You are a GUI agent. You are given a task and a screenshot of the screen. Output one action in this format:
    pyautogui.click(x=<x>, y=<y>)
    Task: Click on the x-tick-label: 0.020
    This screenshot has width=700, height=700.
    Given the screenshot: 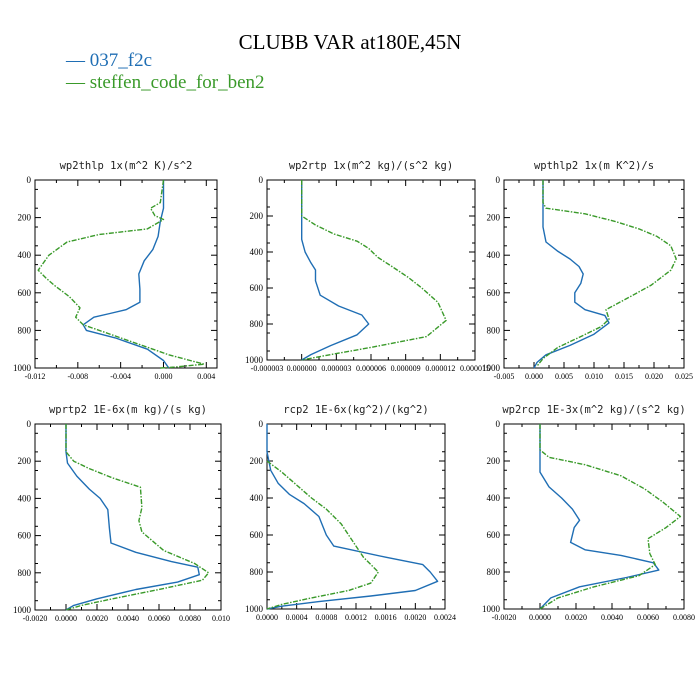 What is the action you would take?
    pyautogui.click(x=654, y=376)
    